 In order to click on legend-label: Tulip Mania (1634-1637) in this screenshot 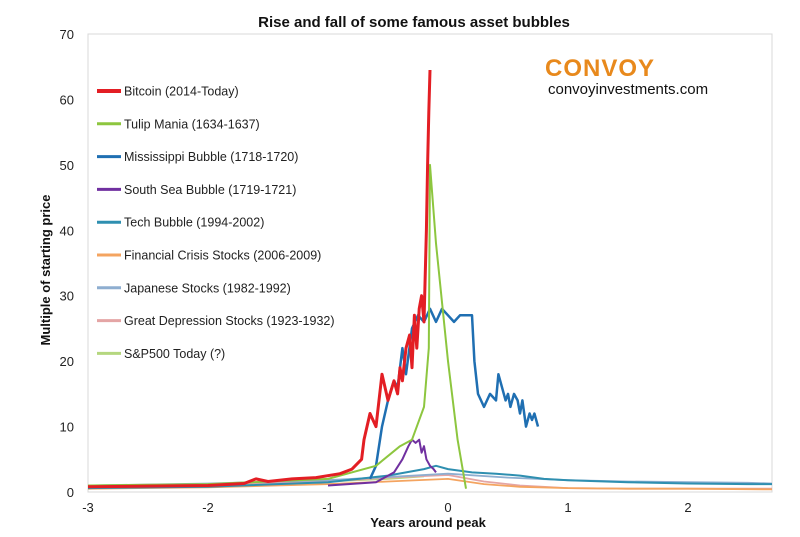, I will do `click(192, 124)`.